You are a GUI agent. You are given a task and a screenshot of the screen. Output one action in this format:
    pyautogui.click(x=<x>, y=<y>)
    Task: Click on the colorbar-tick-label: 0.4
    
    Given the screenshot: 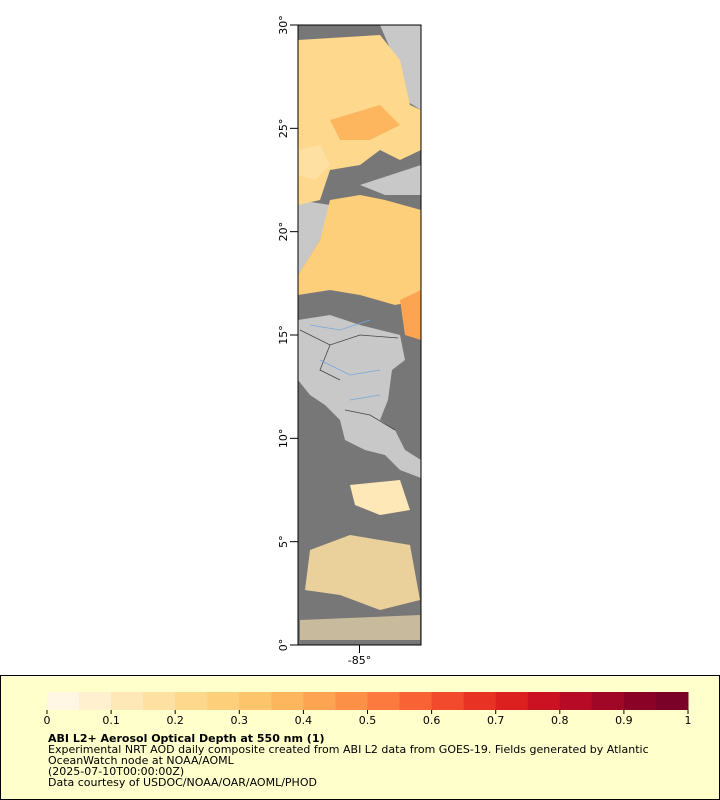 What is the action you would take?
    pyautogui.click(x=304, y=720)
    